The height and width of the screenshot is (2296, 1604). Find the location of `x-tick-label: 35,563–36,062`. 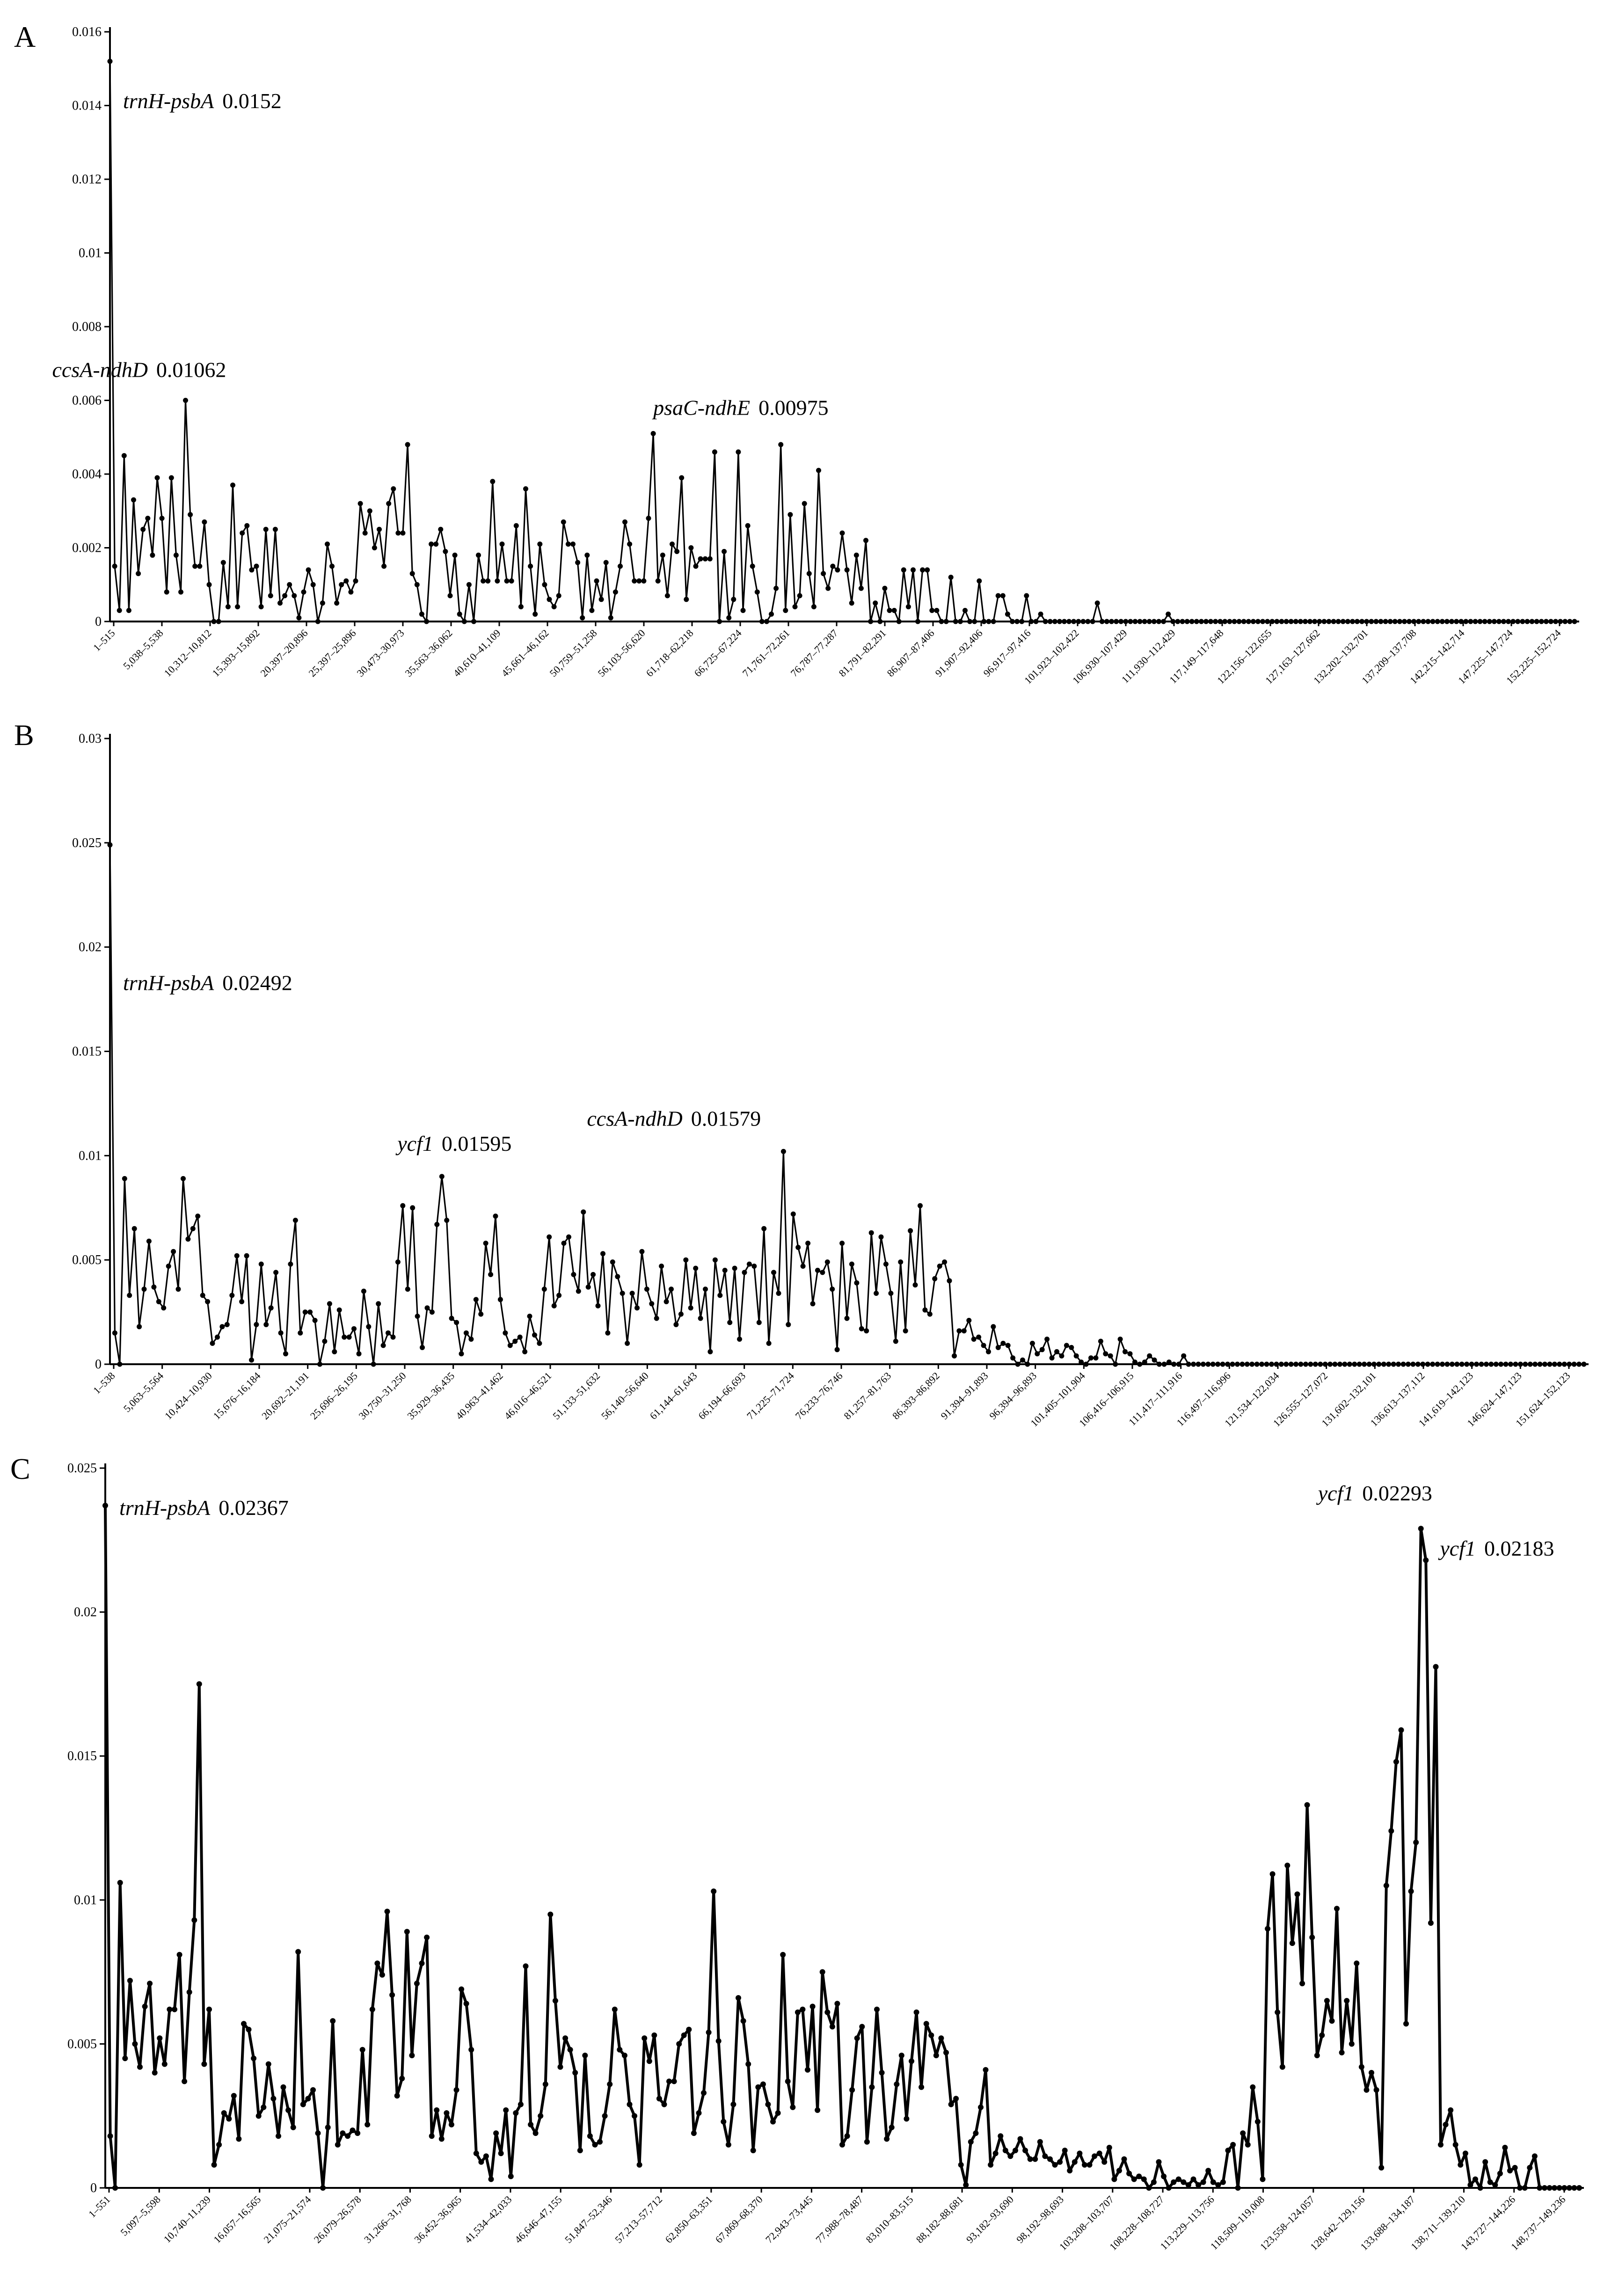

x-tick-label: 35,563–36,062 is located at coordinates (429, 653).